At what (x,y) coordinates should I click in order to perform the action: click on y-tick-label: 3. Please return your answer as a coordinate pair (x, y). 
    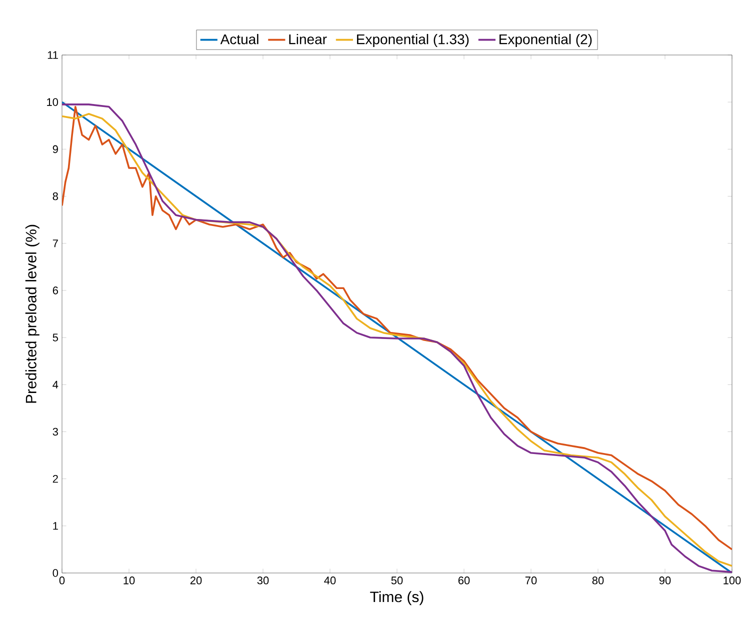
    Looking at the image, I should click on (55, 432).